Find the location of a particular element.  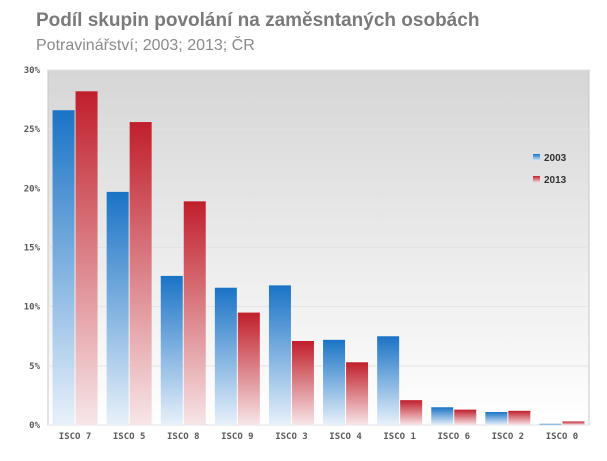

x-category-label: ISCO 7 is located at coordinates (75, 437).